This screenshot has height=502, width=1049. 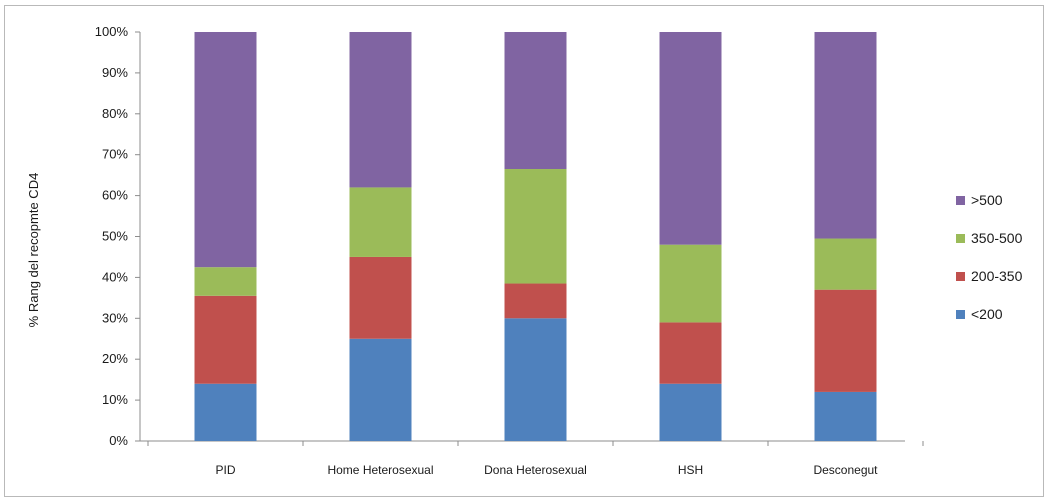 What do you see at coordinates (987, 200) in the screenshot?
I see `legend-label: >500` at bounding box center [987, 200].